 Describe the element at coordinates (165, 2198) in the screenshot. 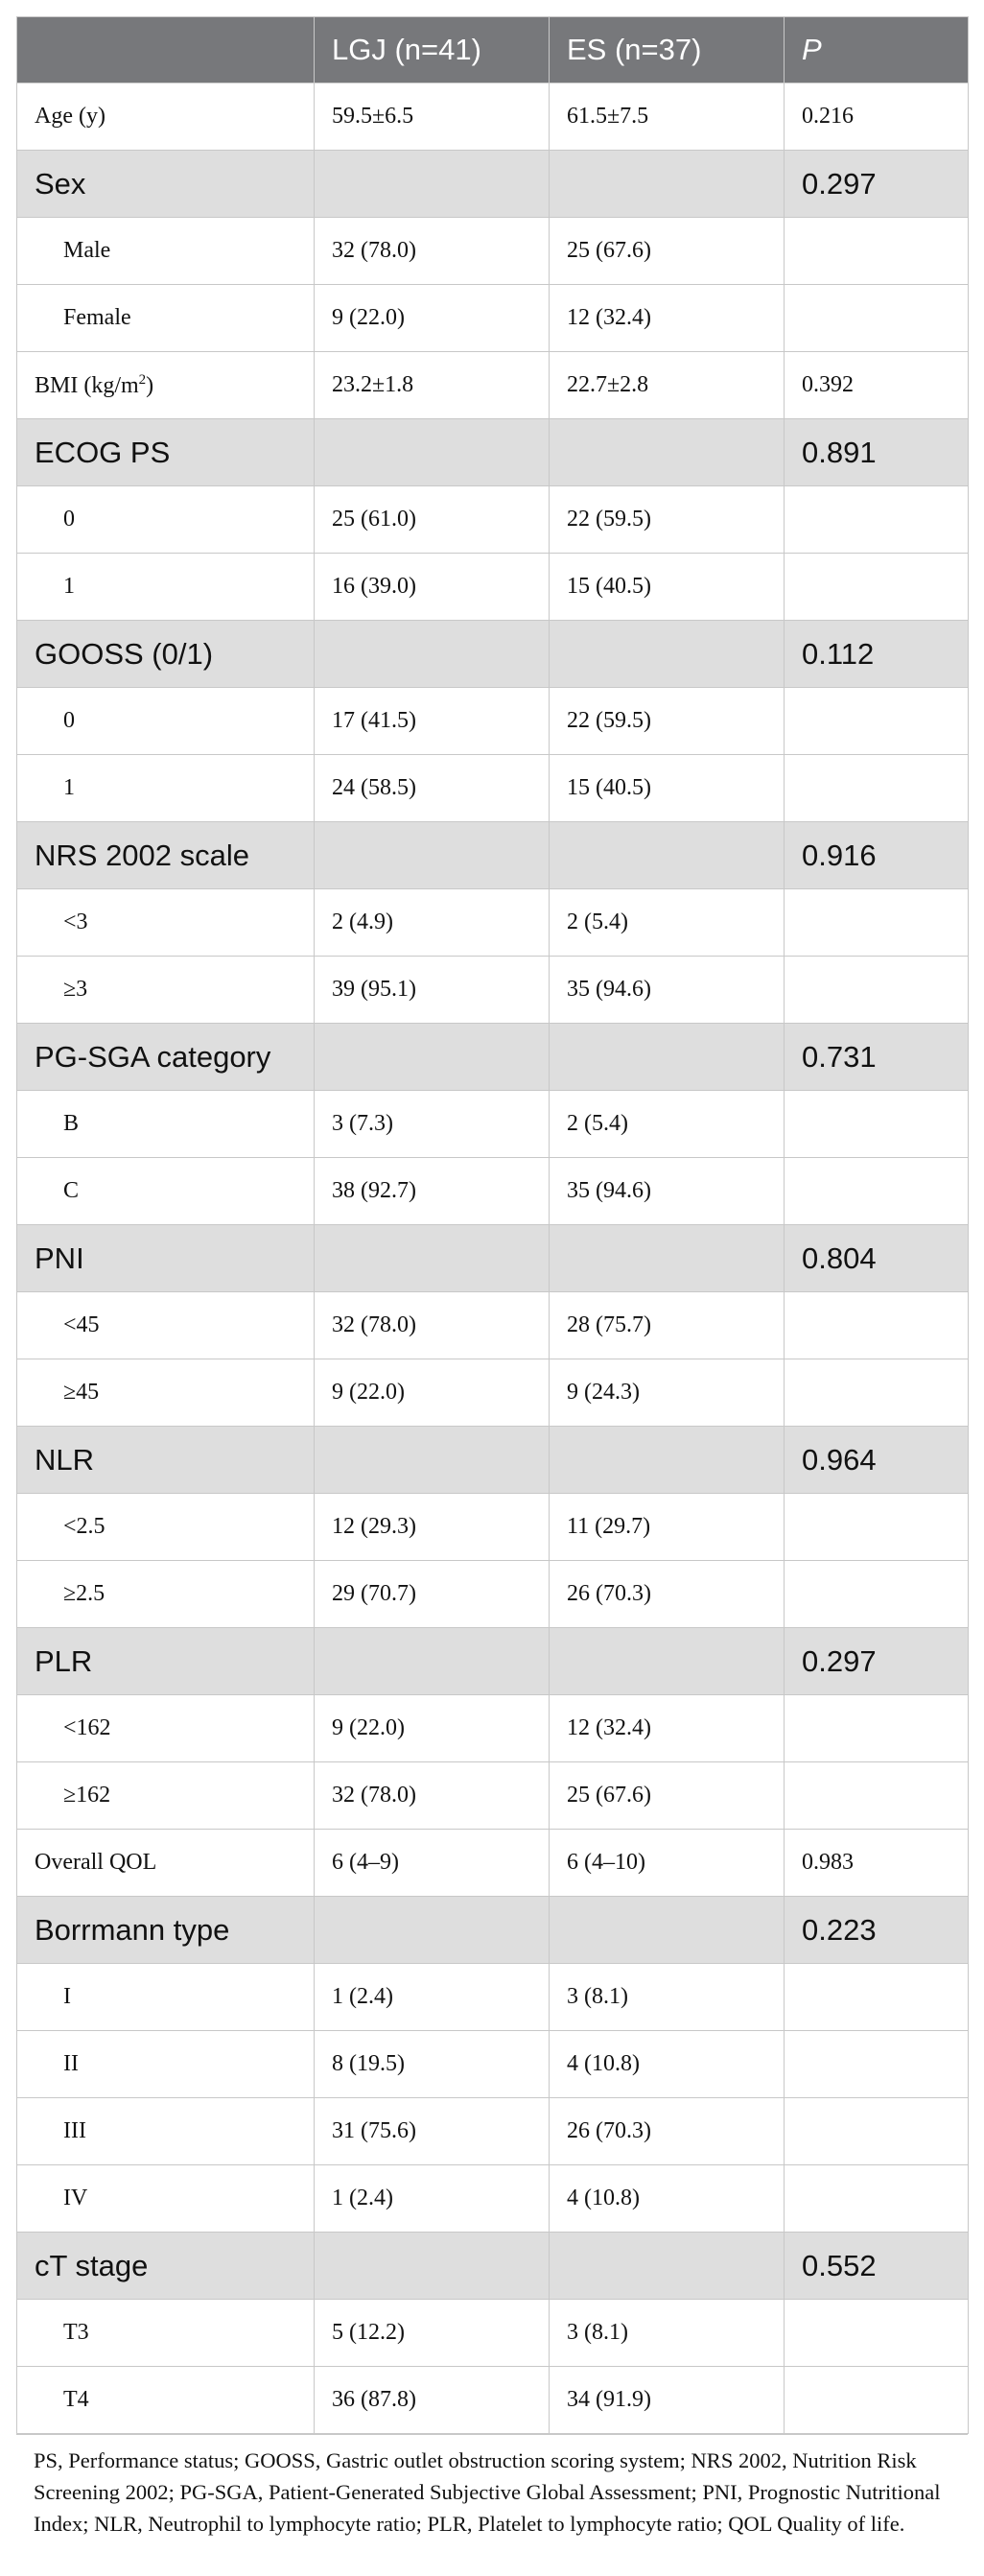

I see `row-label: IV` at that location.